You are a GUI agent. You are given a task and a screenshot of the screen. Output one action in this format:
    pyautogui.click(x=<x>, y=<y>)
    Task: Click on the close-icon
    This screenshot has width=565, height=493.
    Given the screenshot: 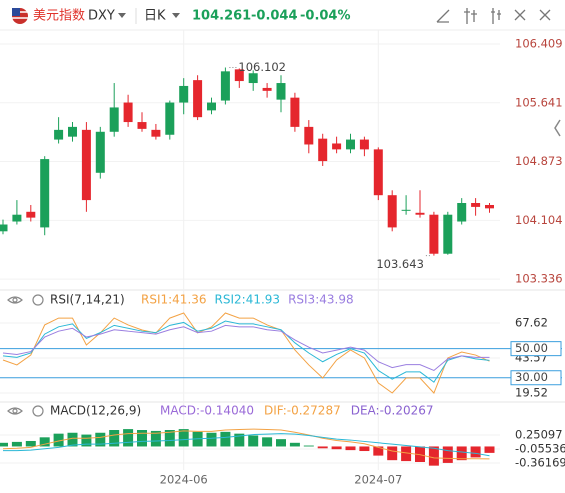 What is the action you would take?
    pyautogui.click(x=545, y=15)
    